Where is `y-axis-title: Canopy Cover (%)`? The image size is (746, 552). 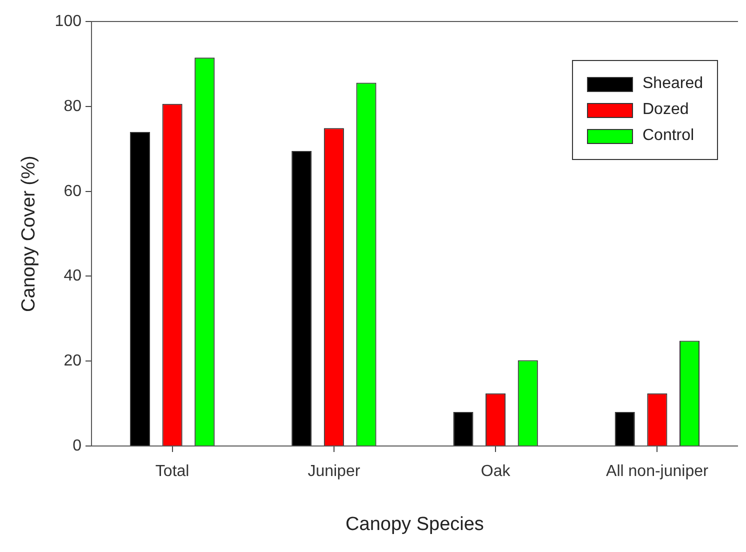
y-axis-title: Canopy Cover (%) is located at coordinates (29, 234).